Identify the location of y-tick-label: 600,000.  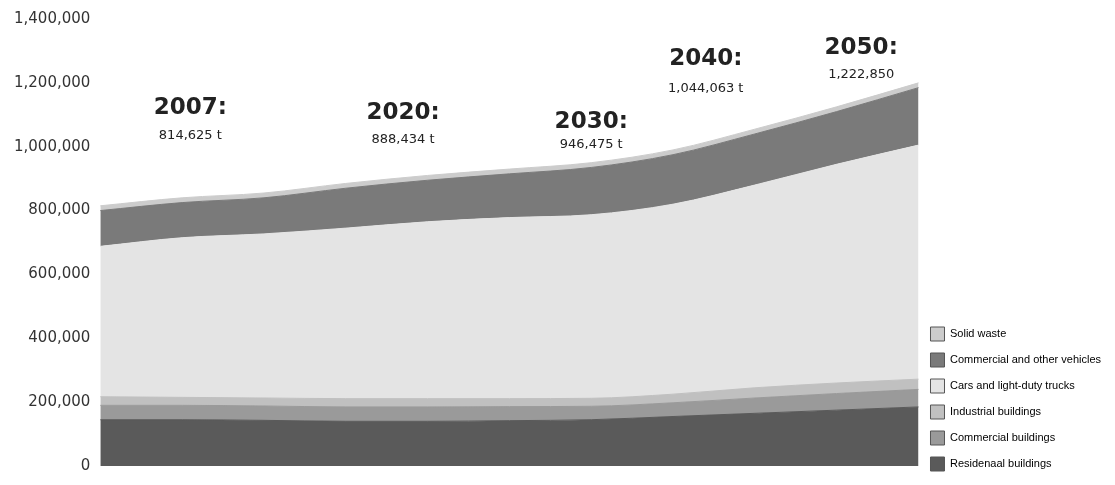
(59, 273).